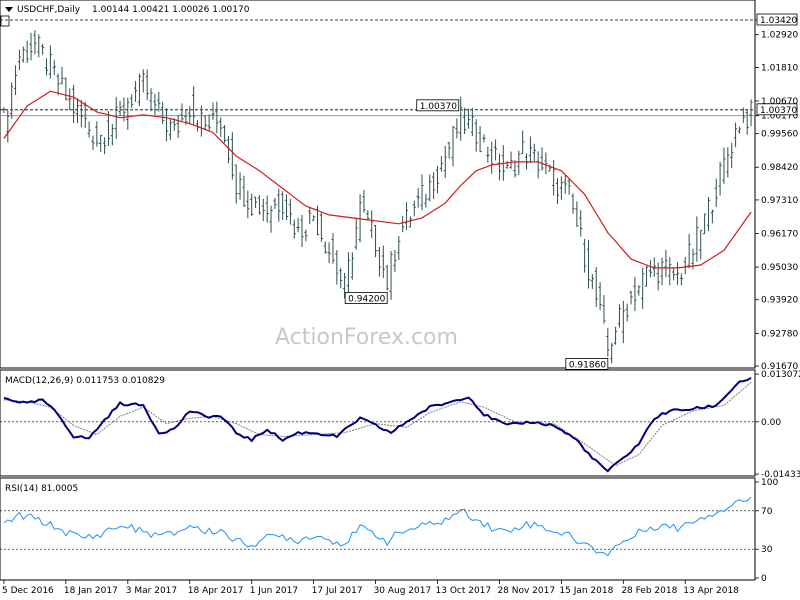 The height and width of the screenshot is (600, 800). I want to click on top-level-price-tag, so click(777, 19).